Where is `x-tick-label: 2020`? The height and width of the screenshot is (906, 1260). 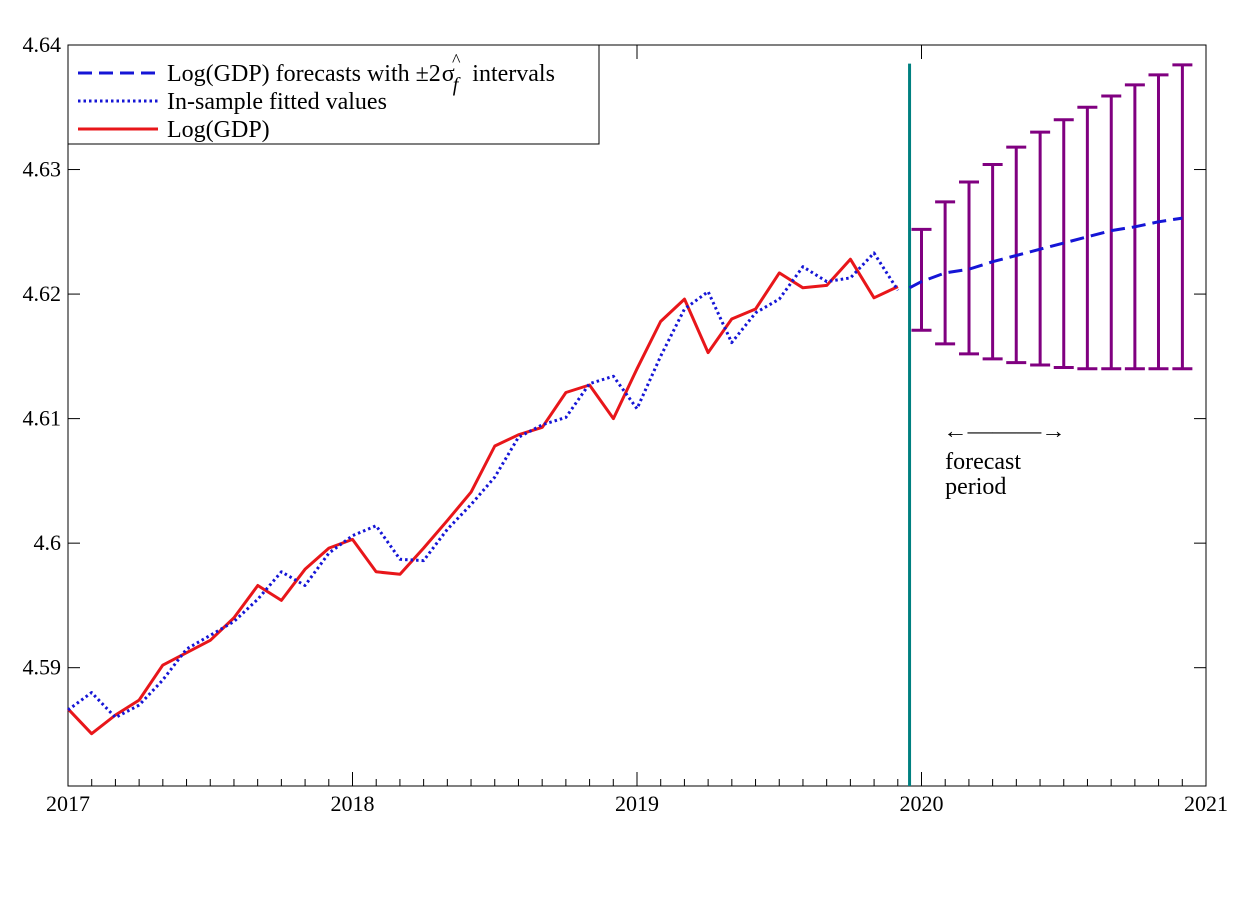
x-tick-label: 2020 is located at coordinates (922, 803).